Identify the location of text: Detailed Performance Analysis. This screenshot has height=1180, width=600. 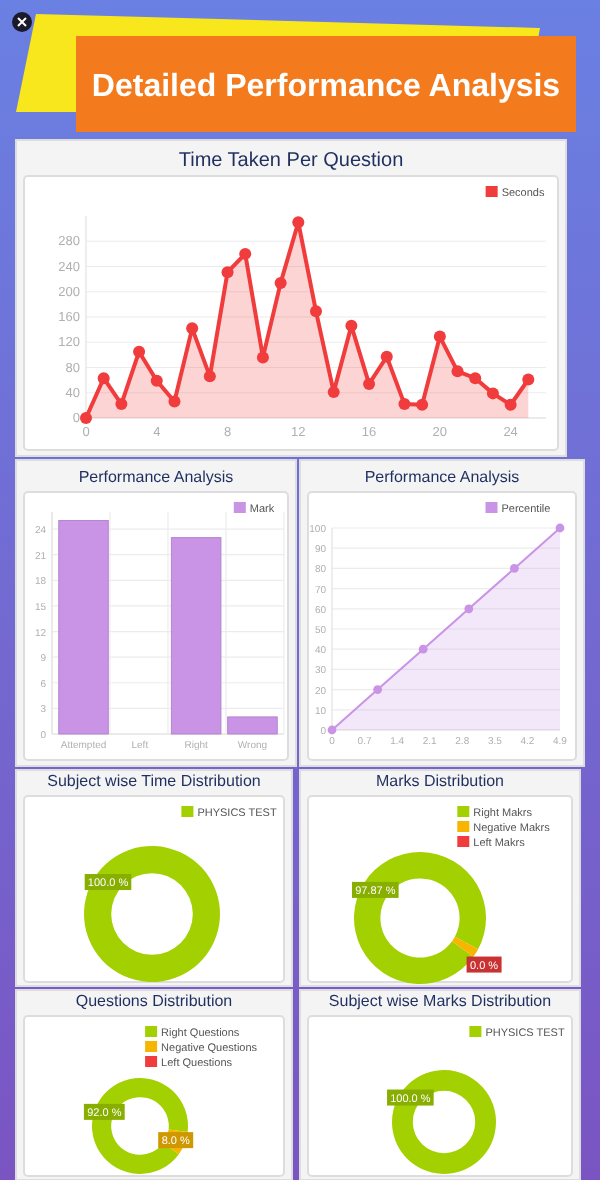
(326, 87).